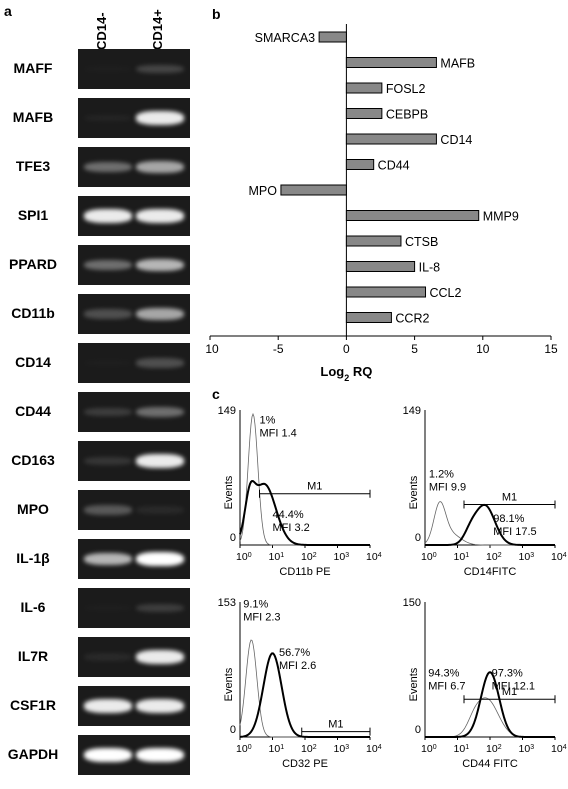 Image resolution: width=568 pixels, height=789 pixels. I want to click on stained-mfi-label: MFI 12.1, so click(513, 686).